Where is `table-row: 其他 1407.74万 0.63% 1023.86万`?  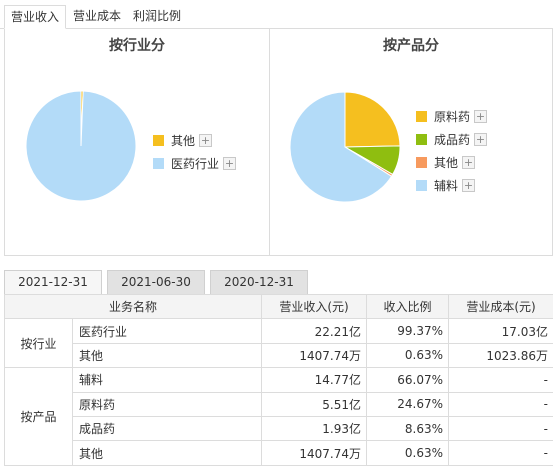 table-row: 其他 1407.74万 0.63% 1023.86万 is located at coordinates (279, 355).